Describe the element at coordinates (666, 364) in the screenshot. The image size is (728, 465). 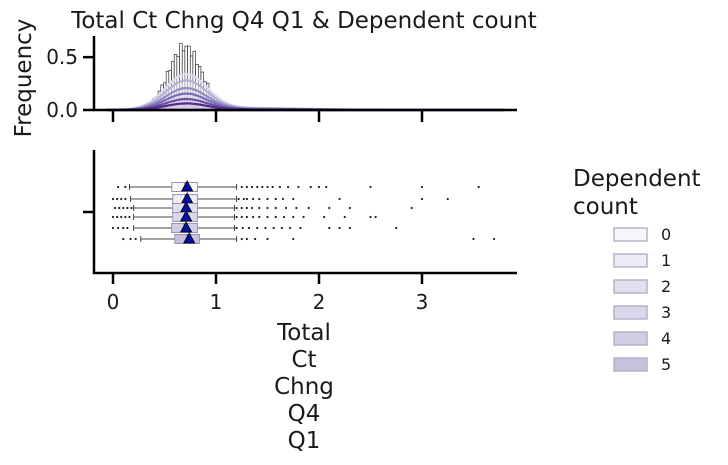
I see `legend-label: 5` at that location.